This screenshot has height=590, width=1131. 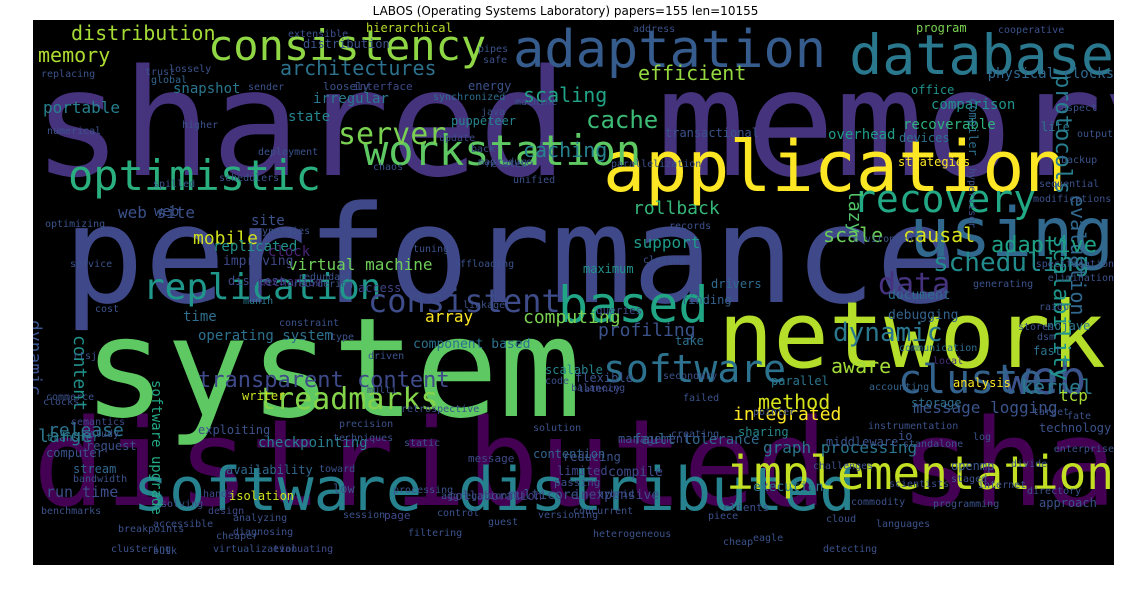 What do you see at coordinates (258, 301) in the screenshot?
I see `word-munin: munin` at bounding box center [258, 301].